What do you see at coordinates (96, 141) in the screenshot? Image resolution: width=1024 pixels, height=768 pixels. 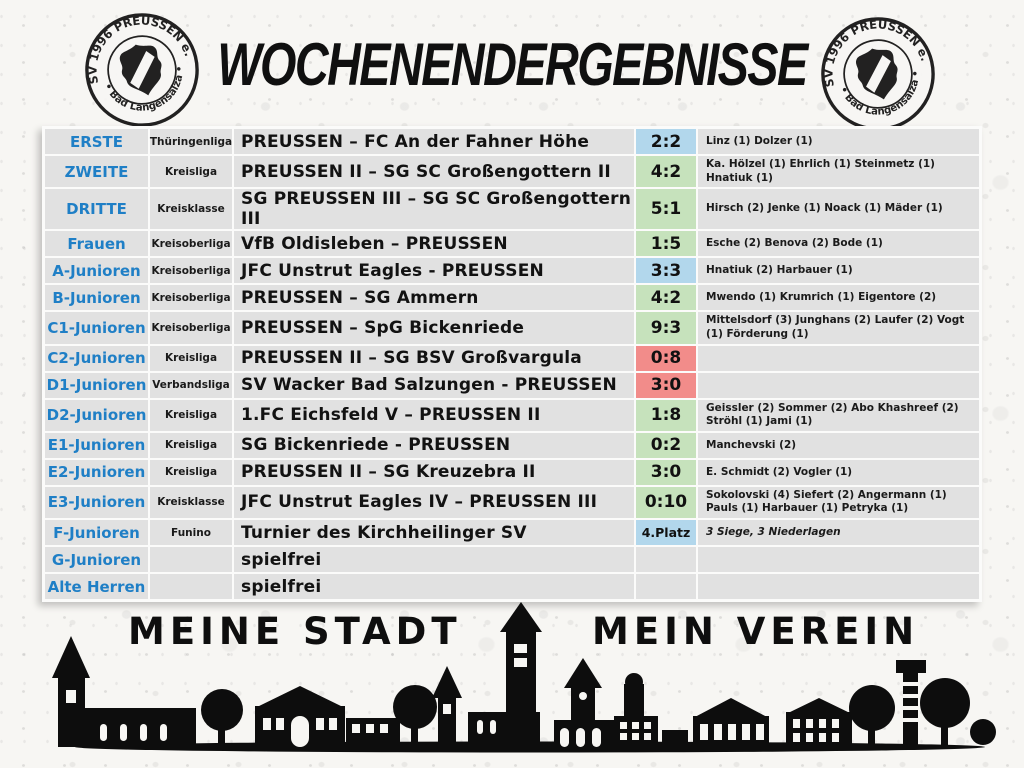 I see `team-name: ERSTE` at bounding box center [96, 141].